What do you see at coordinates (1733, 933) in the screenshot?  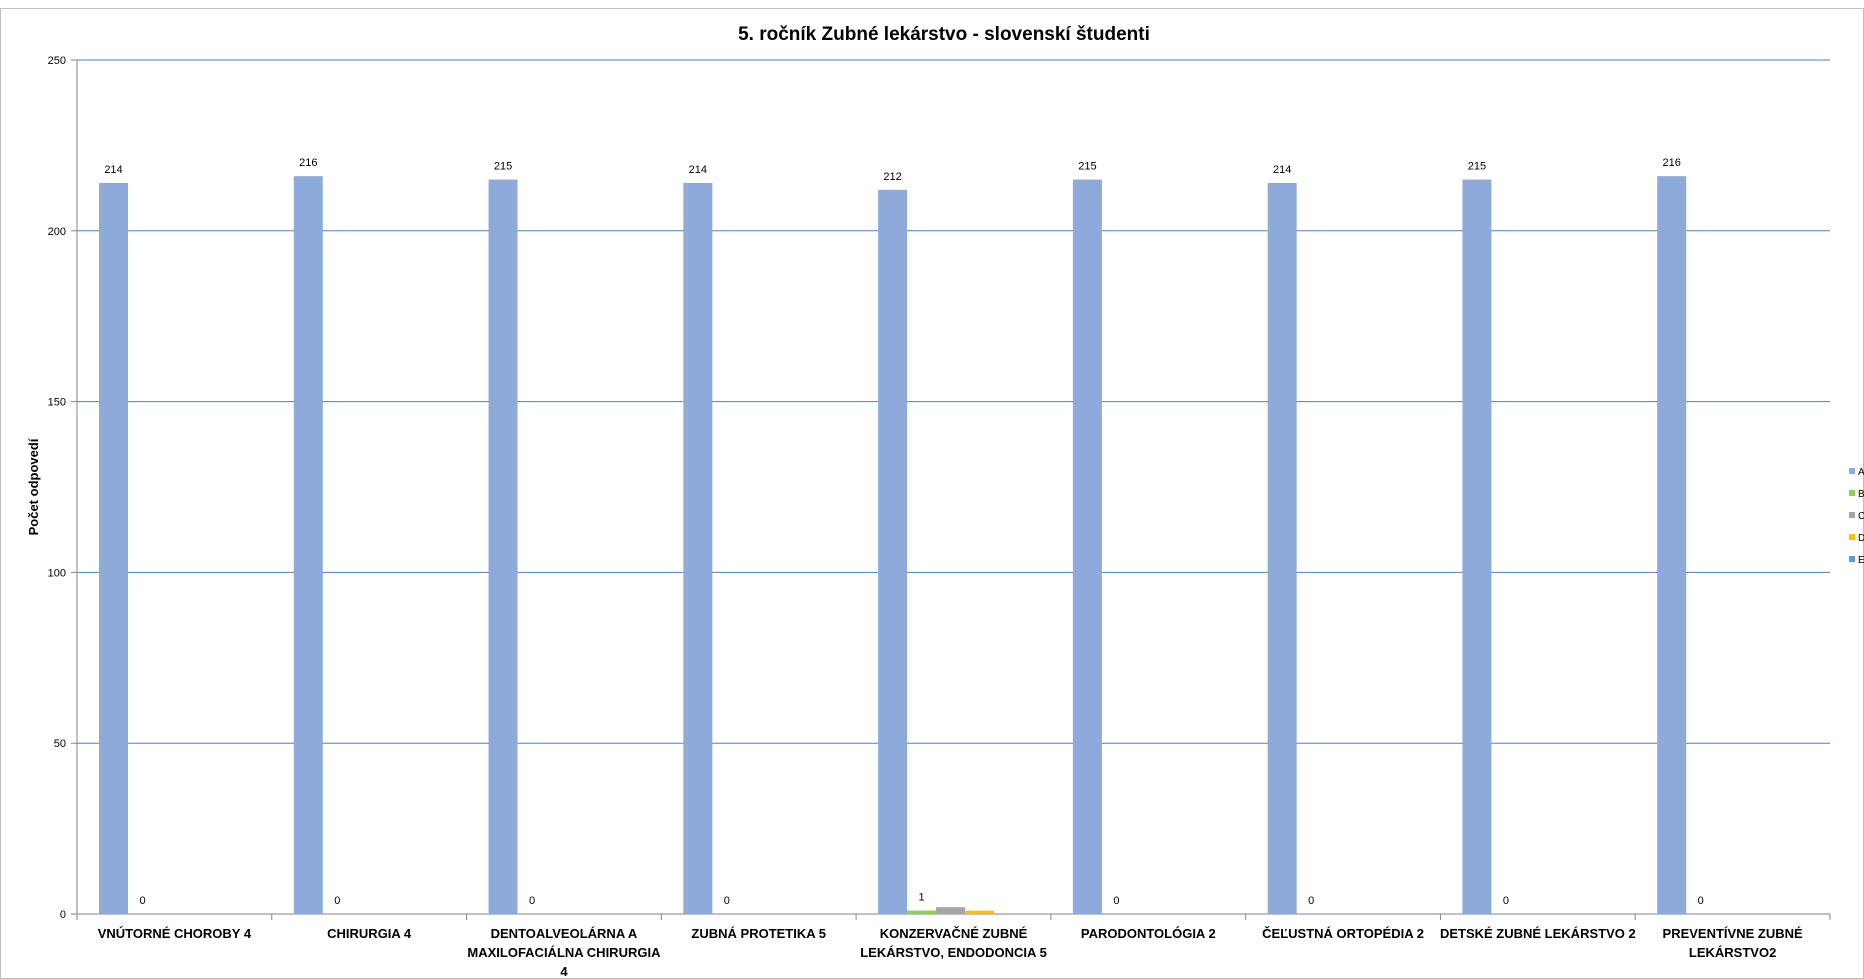 I see `x-category-label: PREVENTÍVNE ZUBNÉ` at bounding box center [1733, 933].